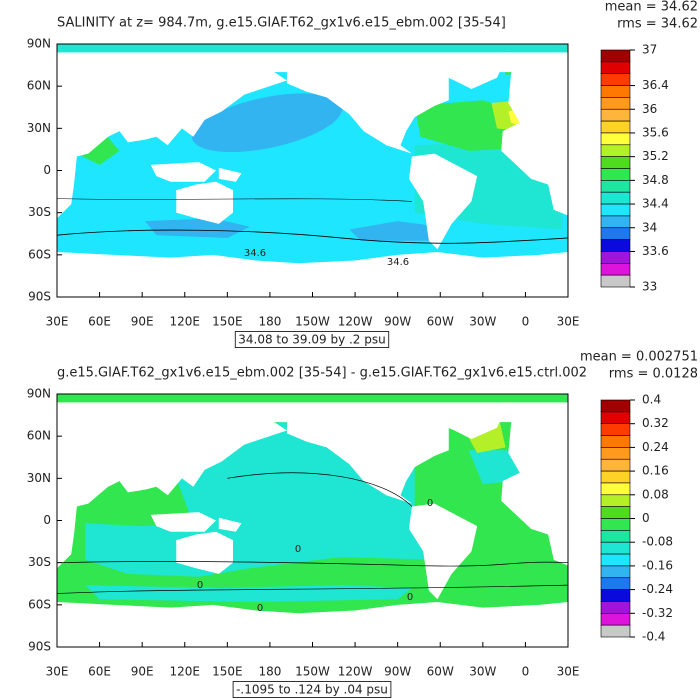  What do you see at coordinates (649, 109) in the screenshot?
I see `colorbar-label: 36` at bounding box center [649, 109].